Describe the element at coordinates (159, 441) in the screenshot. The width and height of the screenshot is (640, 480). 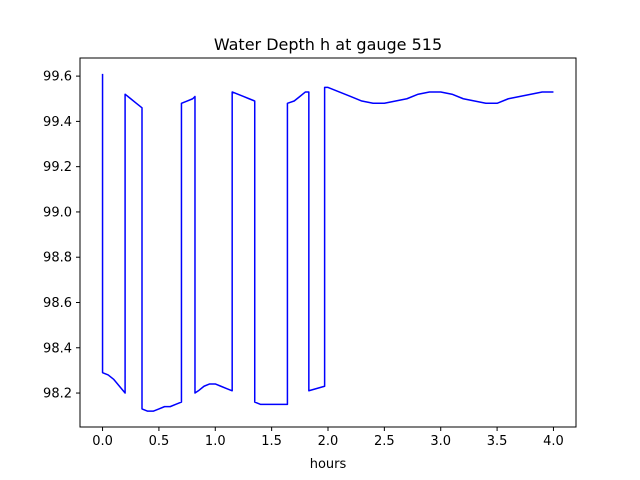
I see `x-tick-label: 0.5` at that location.